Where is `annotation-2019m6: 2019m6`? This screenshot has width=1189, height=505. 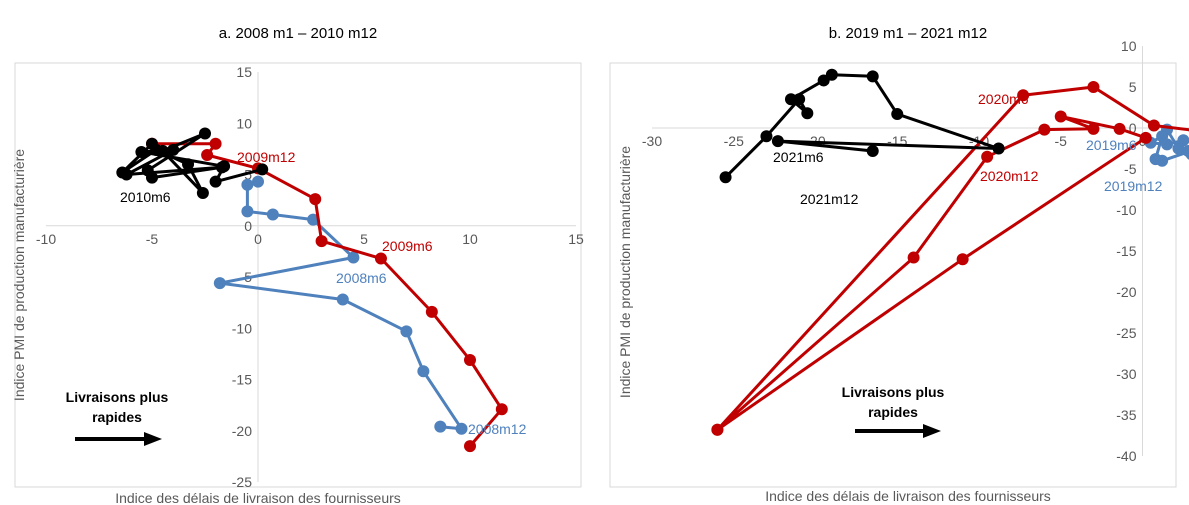
annotation-2019m6: 2019m6 is located at coordinates (1111, 145).